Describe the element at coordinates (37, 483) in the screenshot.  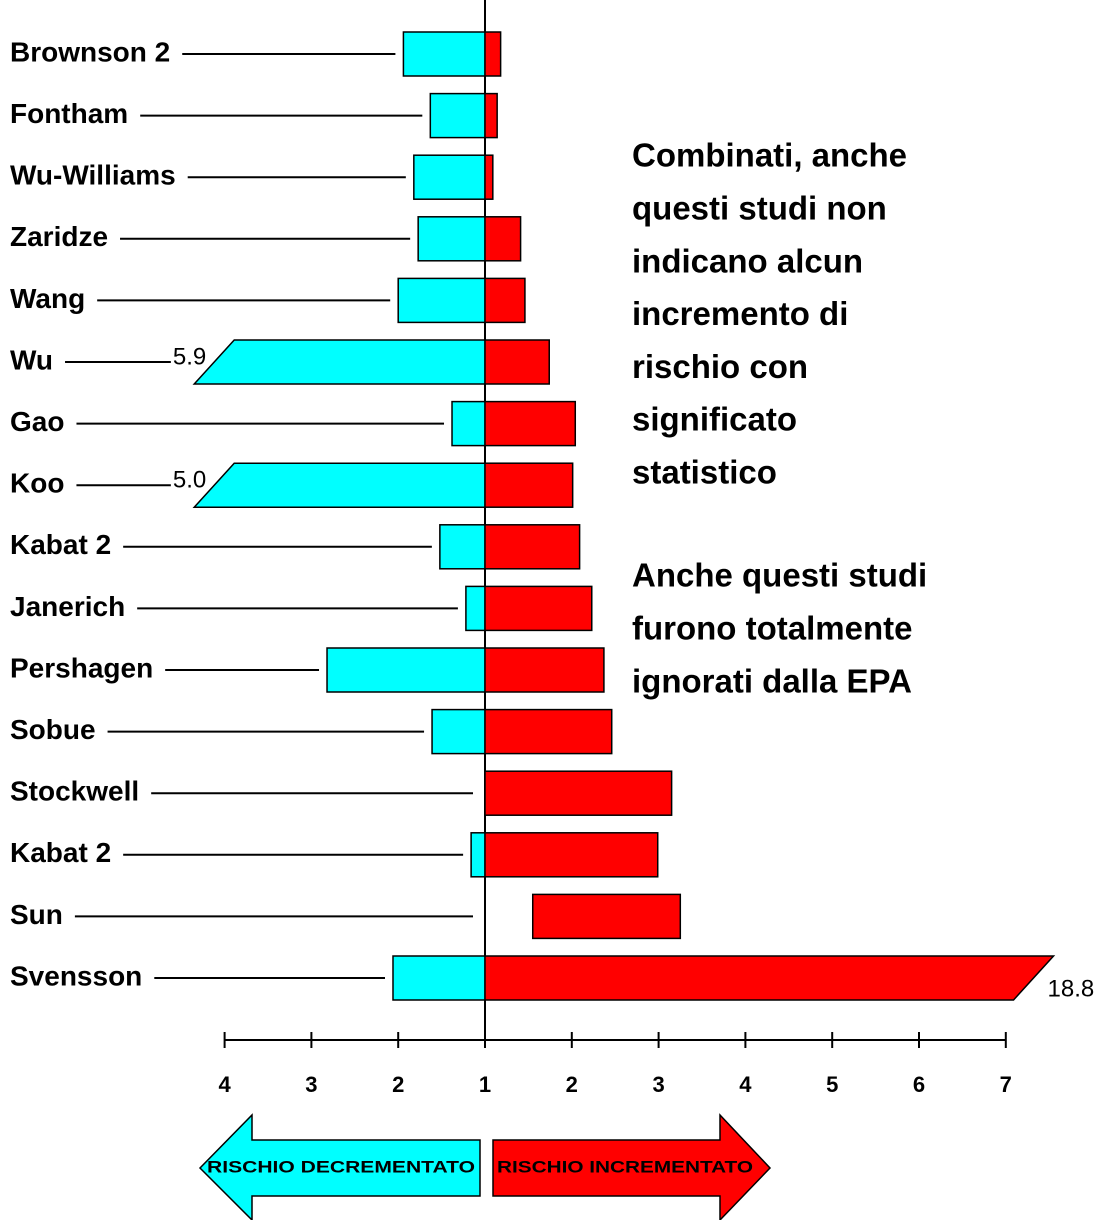
I see `category-label: Koo` at that location.